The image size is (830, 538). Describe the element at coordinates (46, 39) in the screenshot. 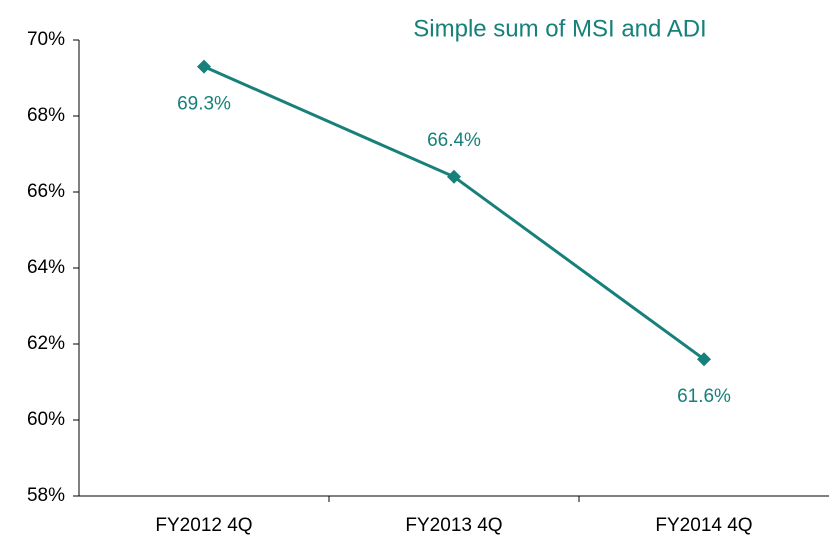

I see `y-tick-label: 70%` at that location.